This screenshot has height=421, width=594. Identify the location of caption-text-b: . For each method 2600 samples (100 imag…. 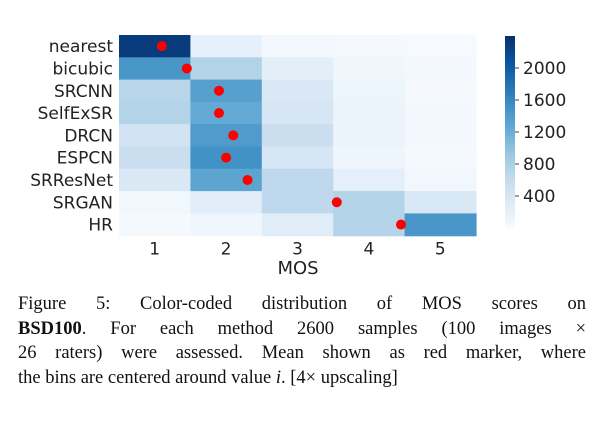
(333, 328).